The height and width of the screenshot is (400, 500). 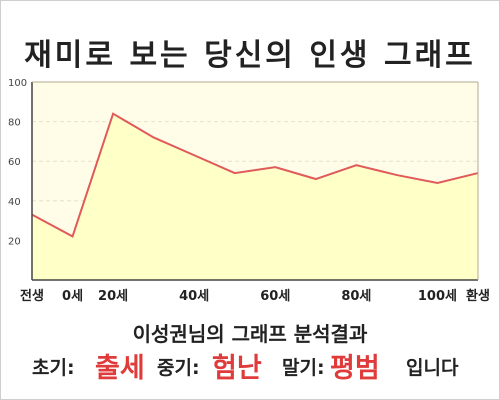 What do you see at coordinates (32, 296) in the screenshot?
I see `x-tick-0: 전생` at bounding box center [32, 296].